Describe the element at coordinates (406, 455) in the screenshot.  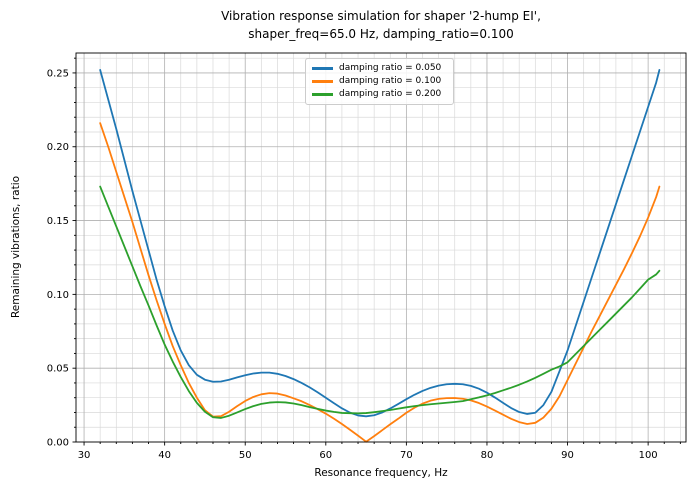
I see `x-tick-label: 70` at that location.